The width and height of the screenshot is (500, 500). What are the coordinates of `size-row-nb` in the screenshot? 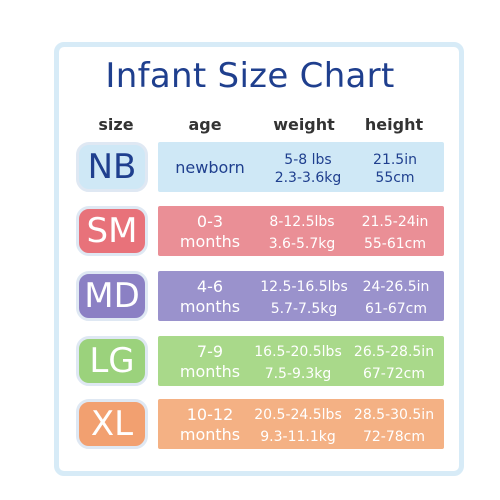 It's located at (301, 167).